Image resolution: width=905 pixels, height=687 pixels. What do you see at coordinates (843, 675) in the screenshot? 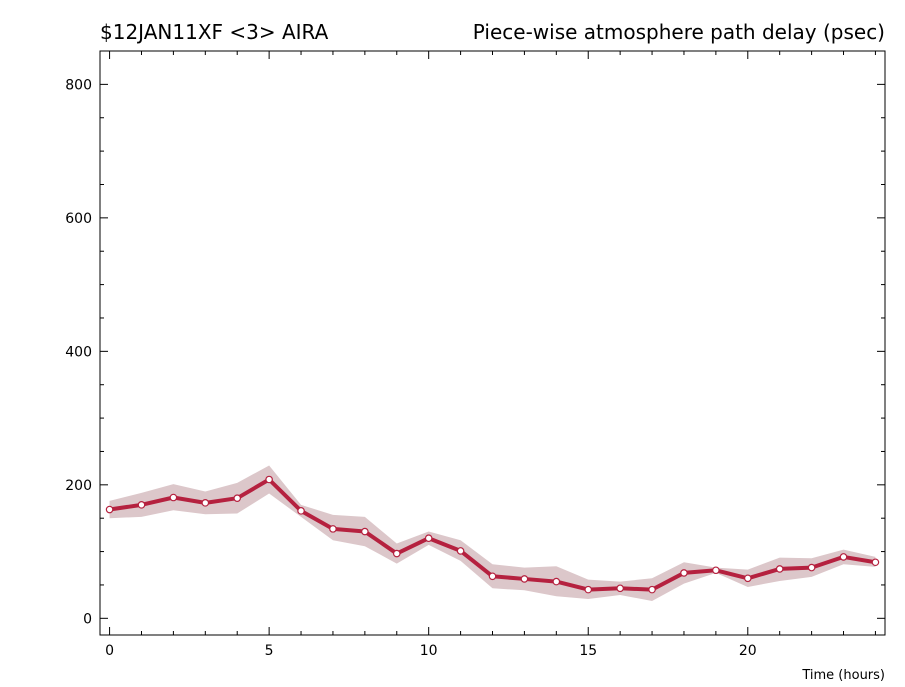
I see `x-axis-label: Time (hours)` at bounding box center [843, 675].